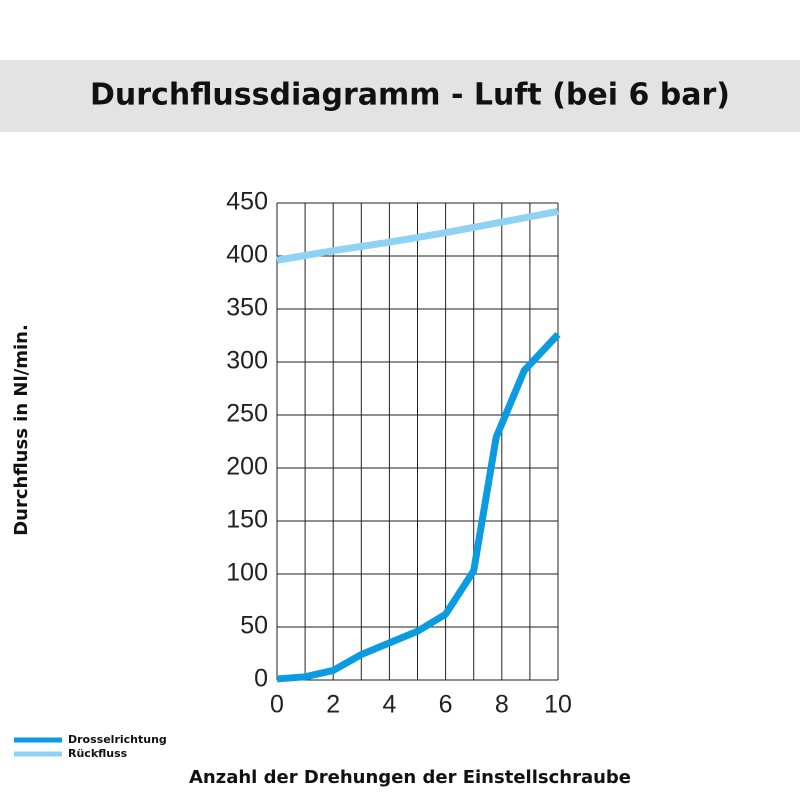 This screenshot has width=800, height=804. What do you see at coordinates (389, 705) in the screenshot?
I see `x-tick-label: 4` at bounding box center [389, 705].